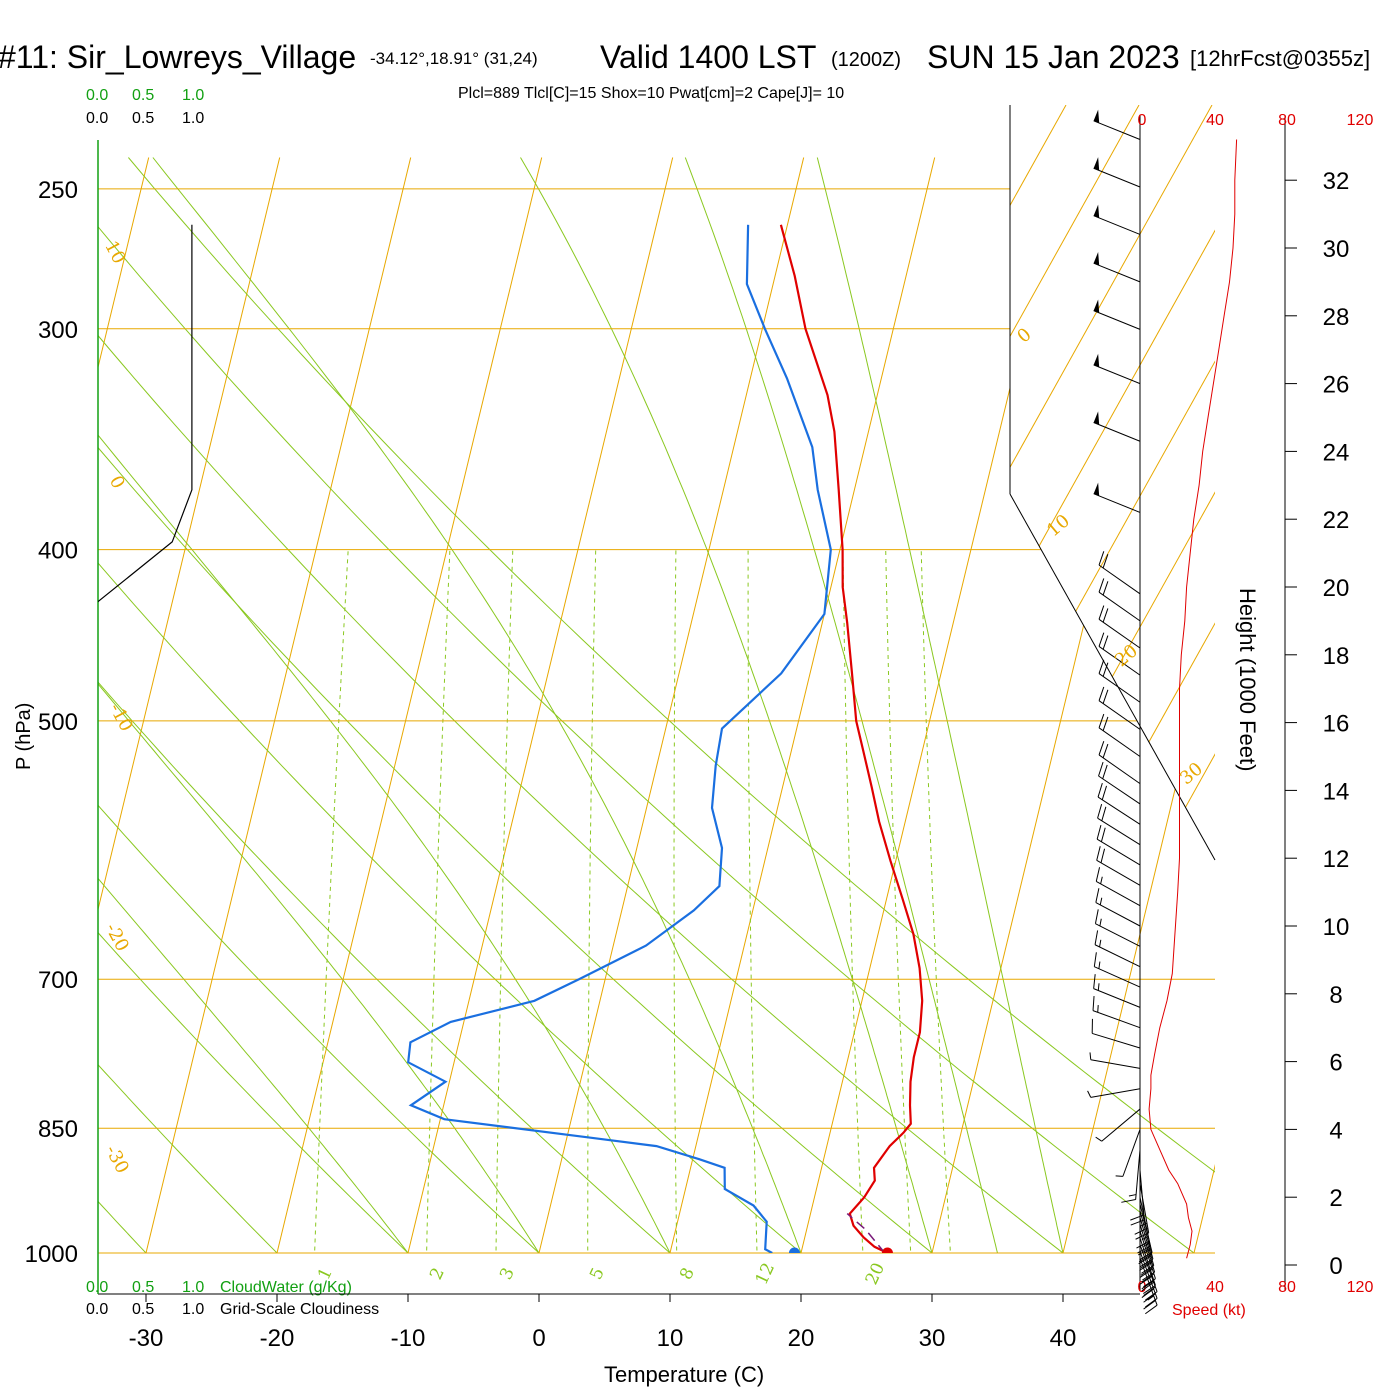  Describe the element at coordinates (1209, 1310) in the screenshot. I see `wind-speed-label: Speed (kt)` at that location.